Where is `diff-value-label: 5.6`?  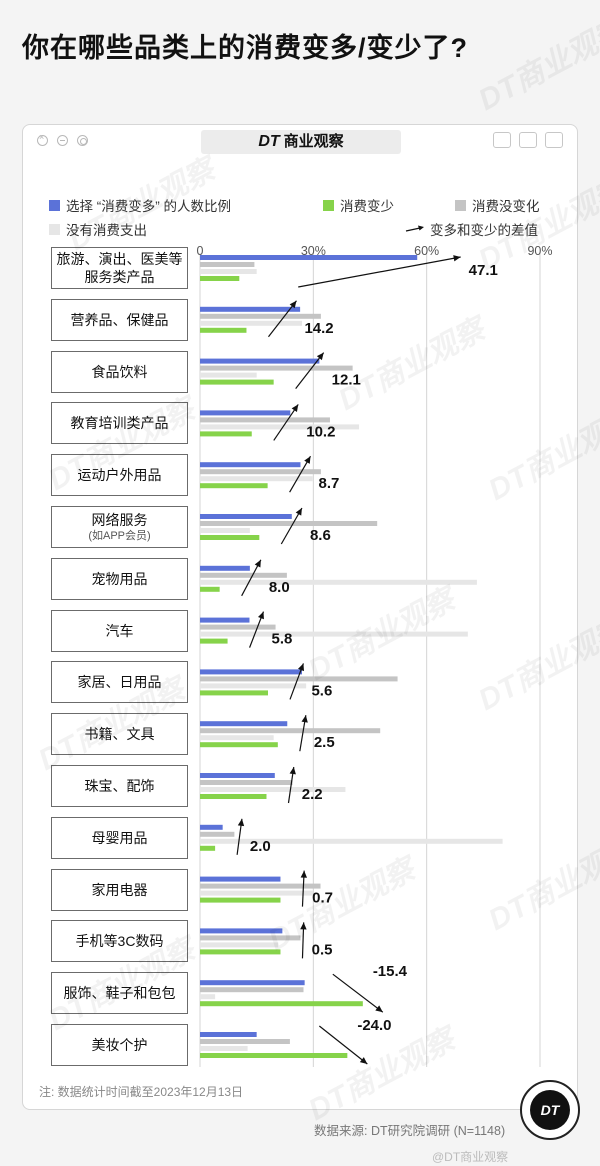 diff-value-label: 5.6 is located at coordinates (321, 690).